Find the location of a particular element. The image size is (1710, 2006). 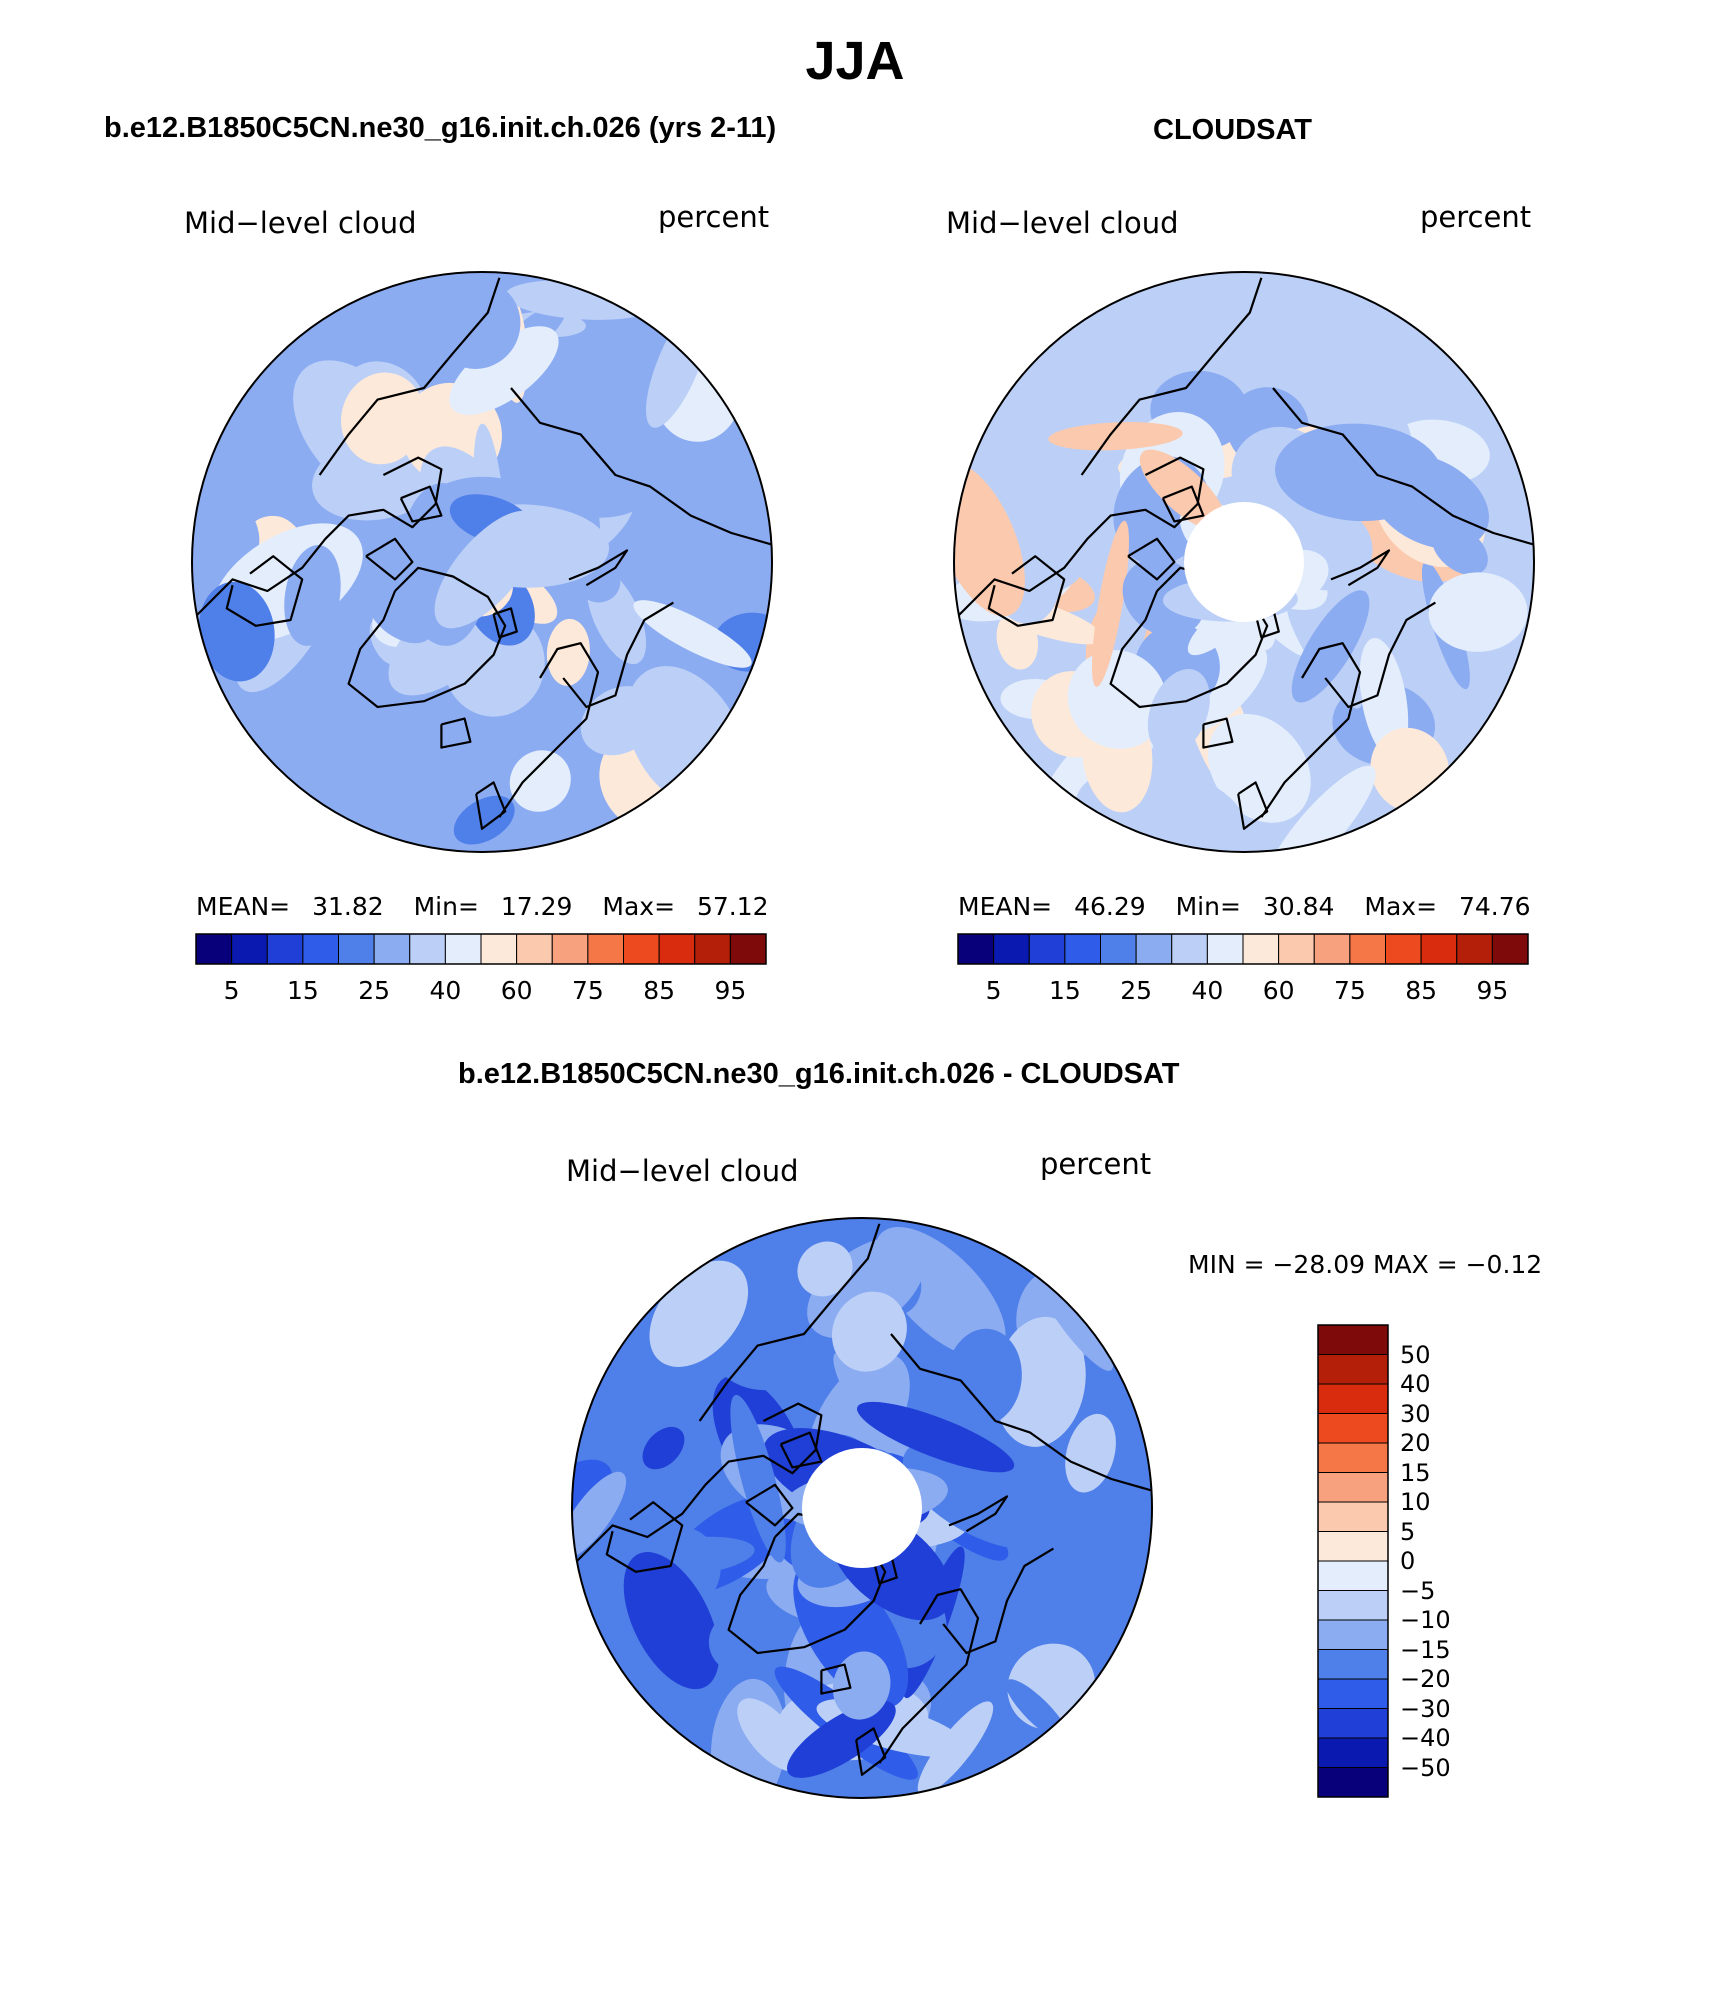

colorbar-tick: 95 is located at coordinates (730, 990).